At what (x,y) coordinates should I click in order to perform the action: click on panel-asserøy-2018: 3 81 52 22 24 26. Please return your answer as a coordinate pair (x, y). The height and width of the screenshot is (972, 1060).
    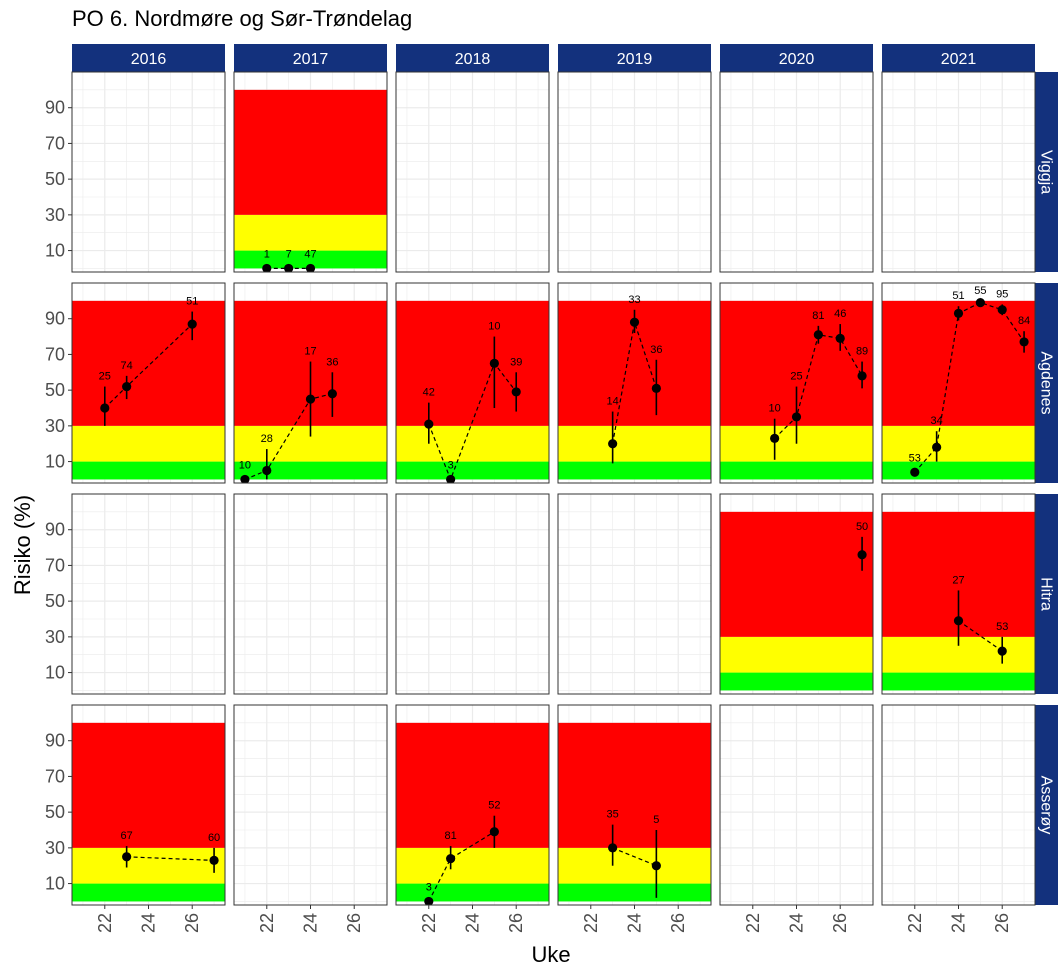
    Looking at the image, I should click on (472, 818).